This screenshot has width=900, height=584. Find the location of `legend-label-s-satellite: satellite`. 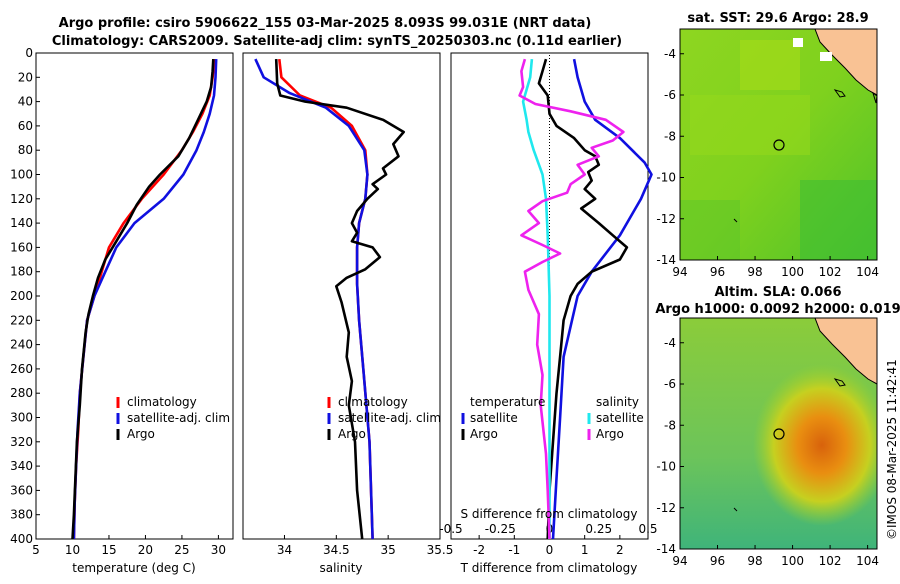

legend-label-s-satellite: satellite is located at coordinates (620, 418).